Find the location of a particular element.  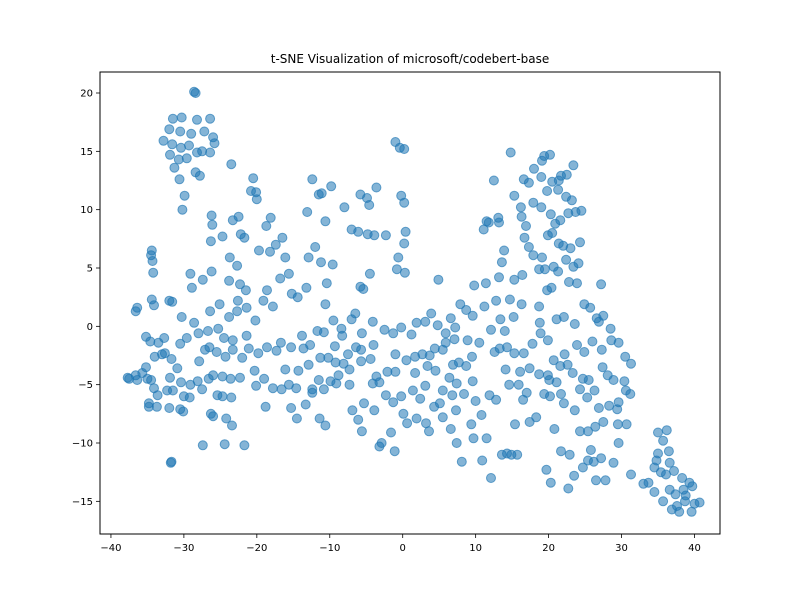

x-tick-label: −20 is located at coordinates (256, 548).